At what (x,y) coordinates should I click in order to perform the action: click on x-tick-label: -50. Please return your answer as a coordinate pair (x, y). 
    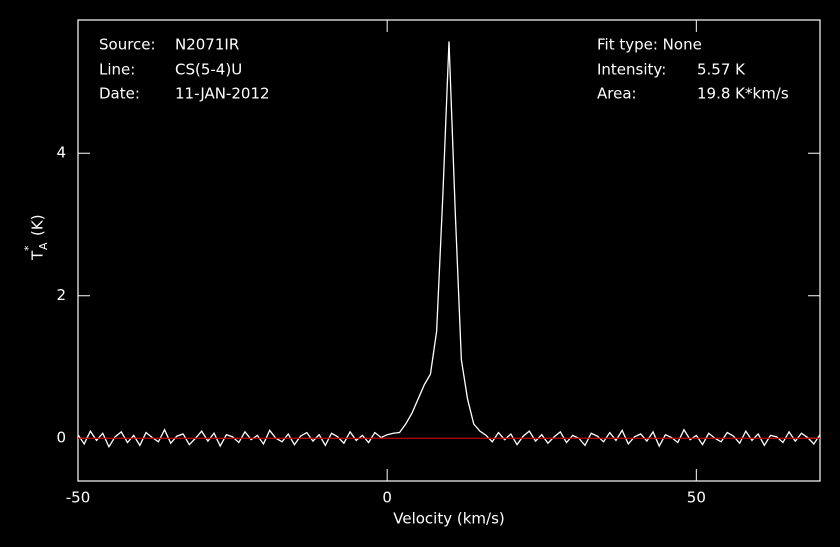
    Looking at the image, I should click on (78, 498).